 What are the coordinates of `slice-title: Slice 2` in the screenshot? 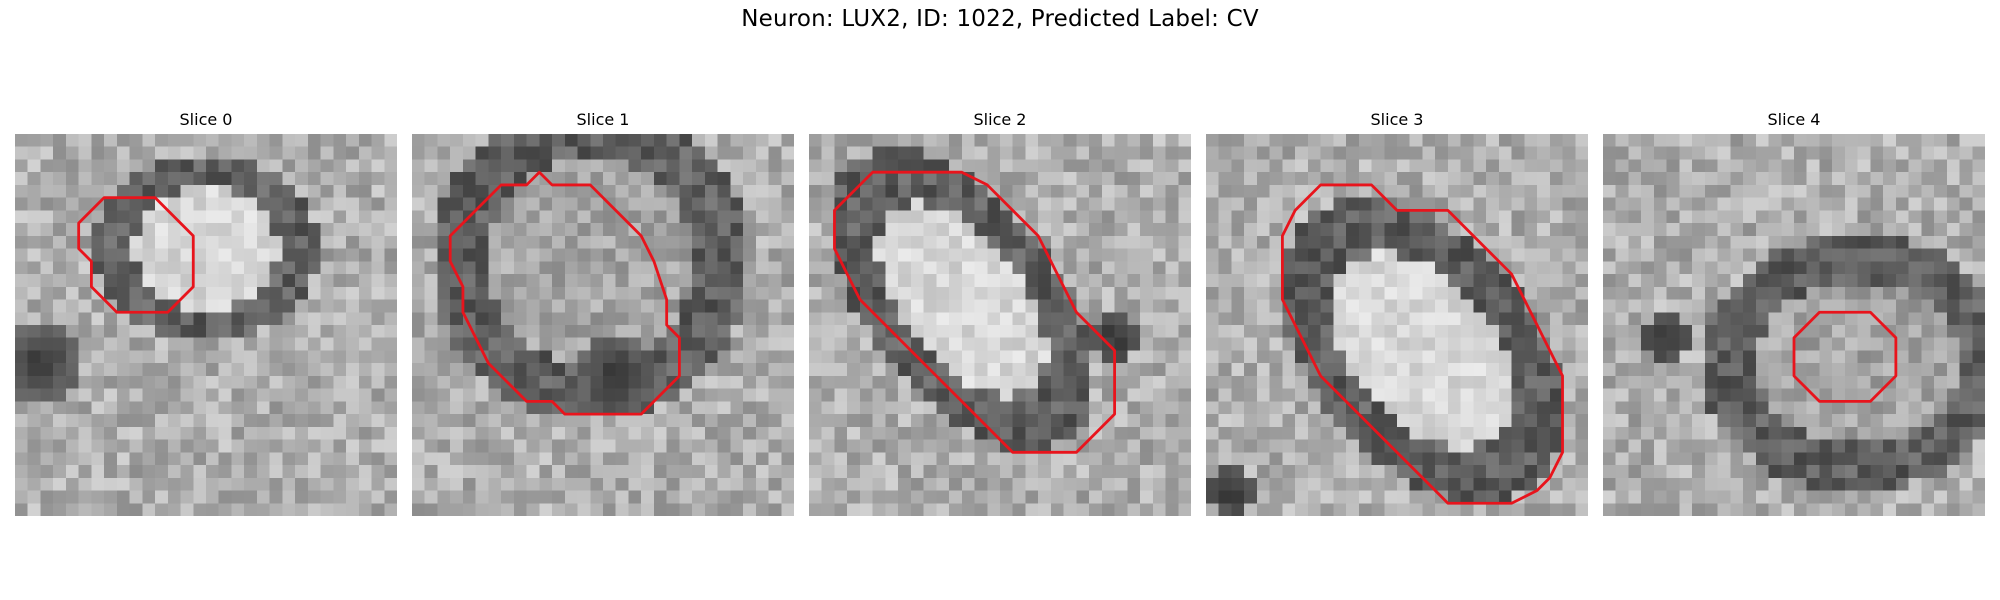 It's located at (1000, 119).